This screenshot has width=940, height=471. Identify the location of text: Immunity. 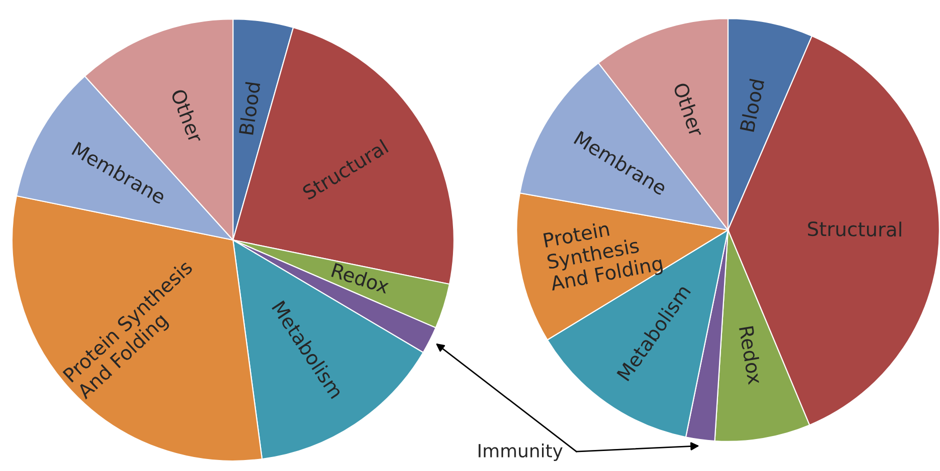
(520, 452).